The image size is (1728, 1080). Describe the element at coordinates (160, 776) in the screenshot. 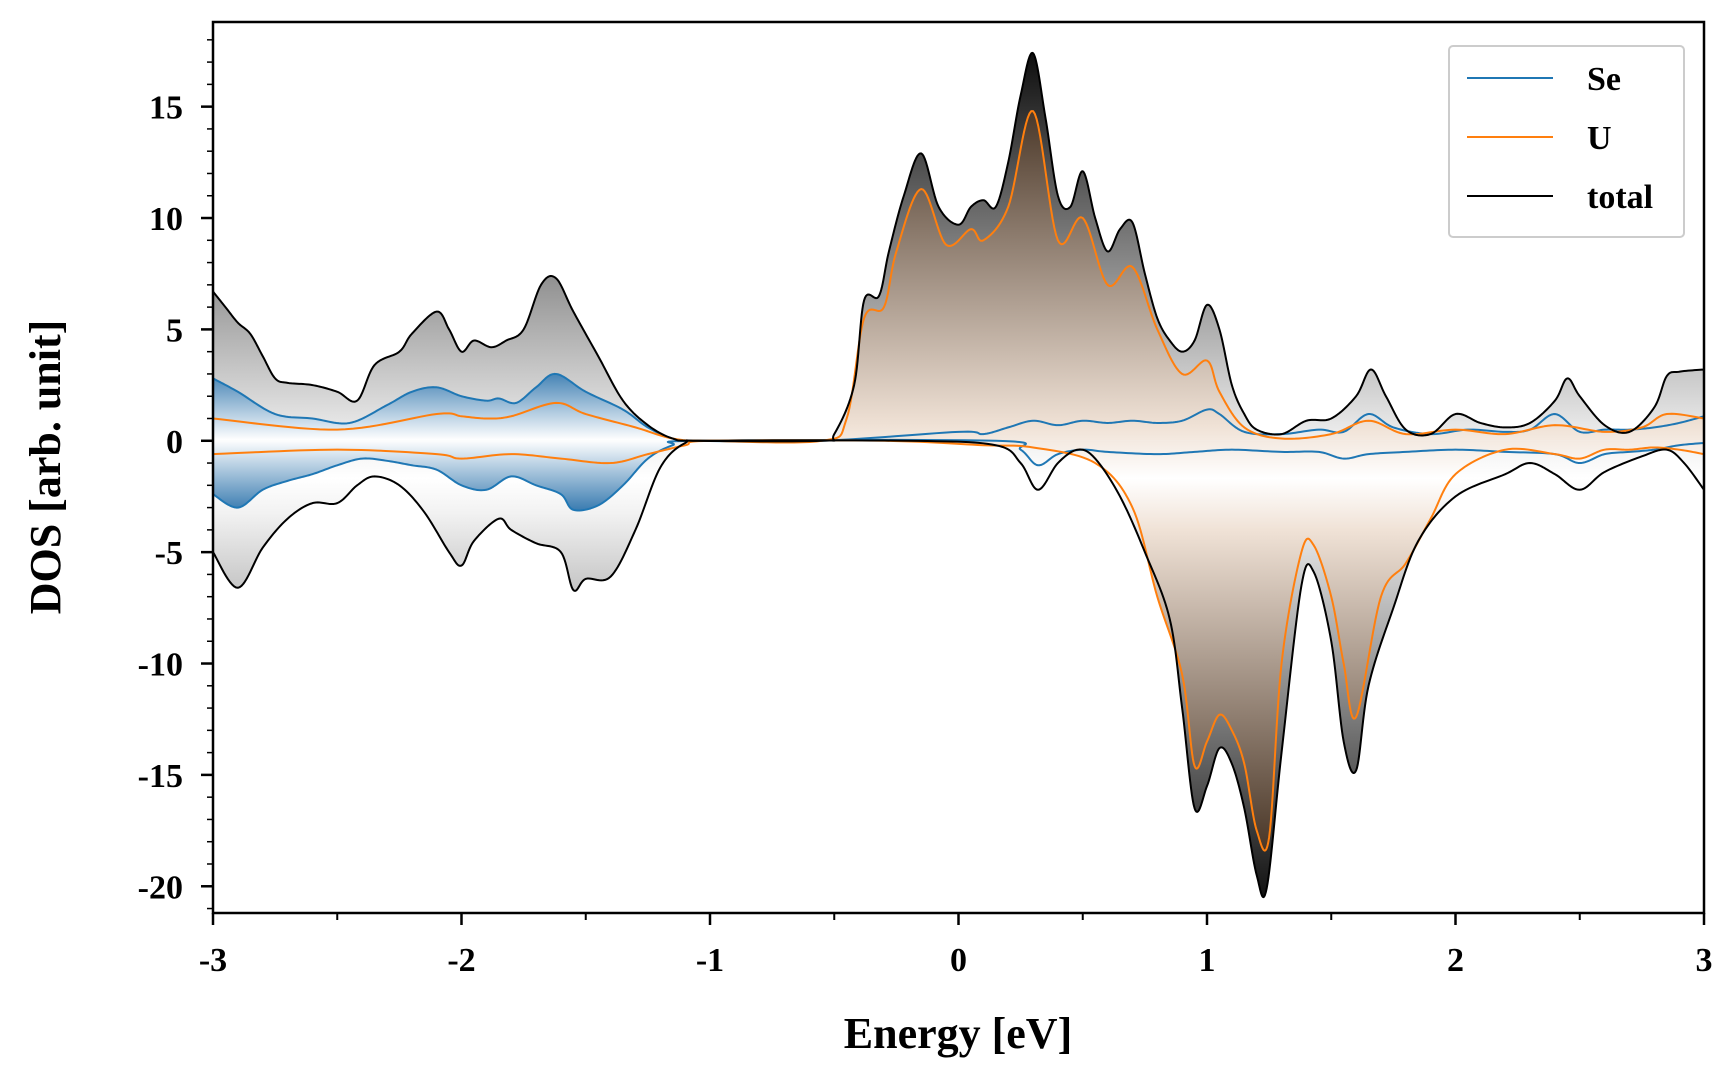

I see `y-tick-label: -15` at that location.